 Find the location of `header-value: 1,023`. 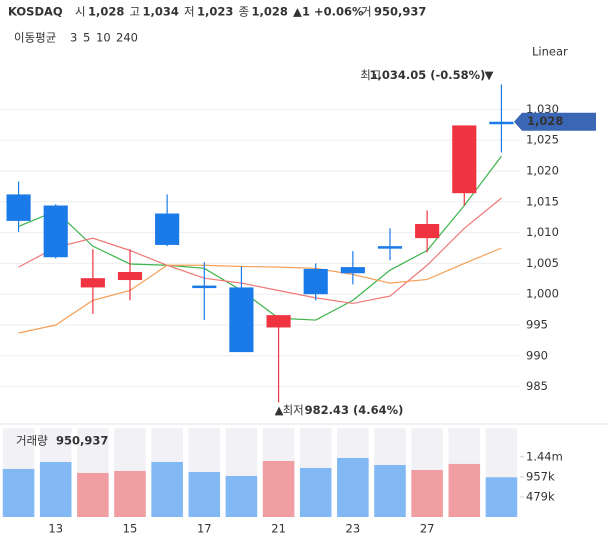

header-value: 1,023 is located at coordinates (215, 12).